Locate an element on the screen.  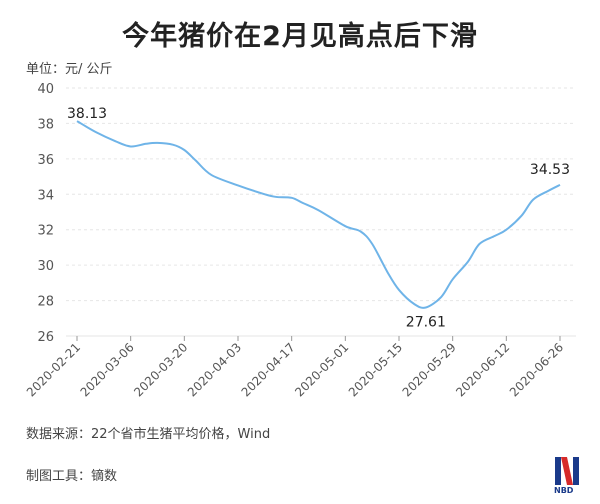
chart-tool-note: 制图工具：镝数 is located at coordinates (72, 476).